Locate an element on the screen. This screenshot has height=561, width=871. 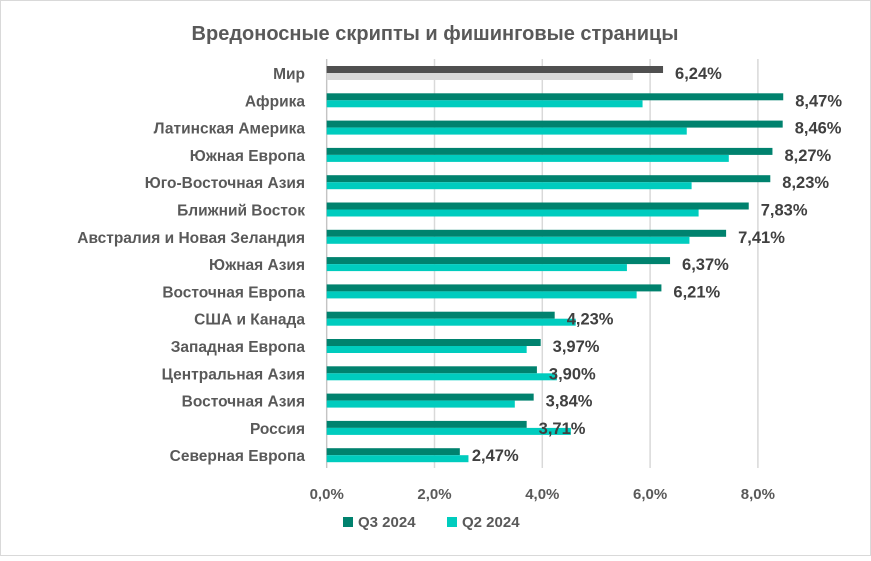
data-label: 3,84% is located at coordinates (569, 402).